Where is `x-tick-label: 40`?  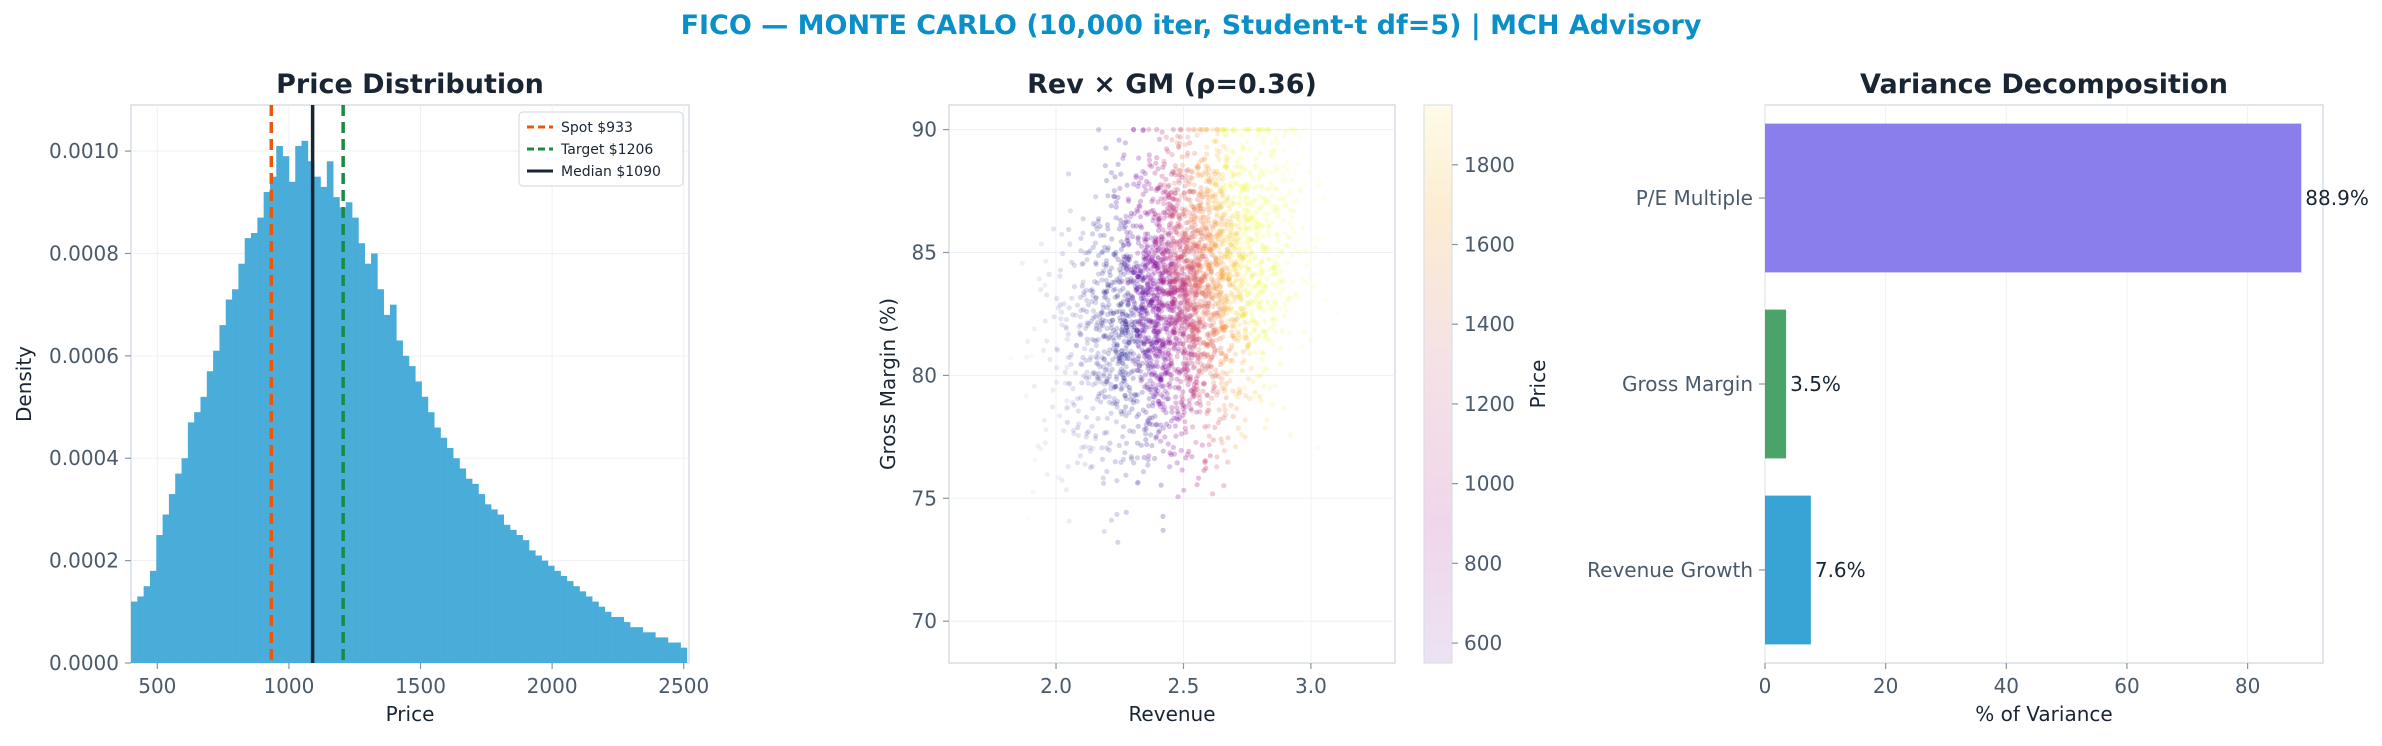
x-tick-label: 40 is located at coordinates (2006, 686).